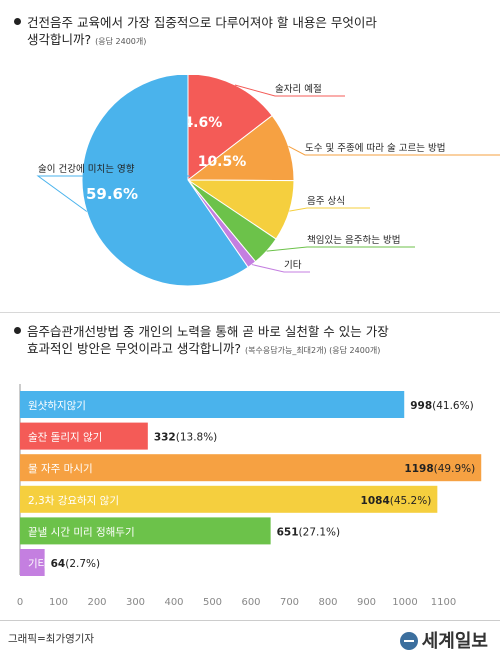 This screenshot has width=500, height=658. I want to click on bar-value-label: 1198(49.9%), so click(439, 469).